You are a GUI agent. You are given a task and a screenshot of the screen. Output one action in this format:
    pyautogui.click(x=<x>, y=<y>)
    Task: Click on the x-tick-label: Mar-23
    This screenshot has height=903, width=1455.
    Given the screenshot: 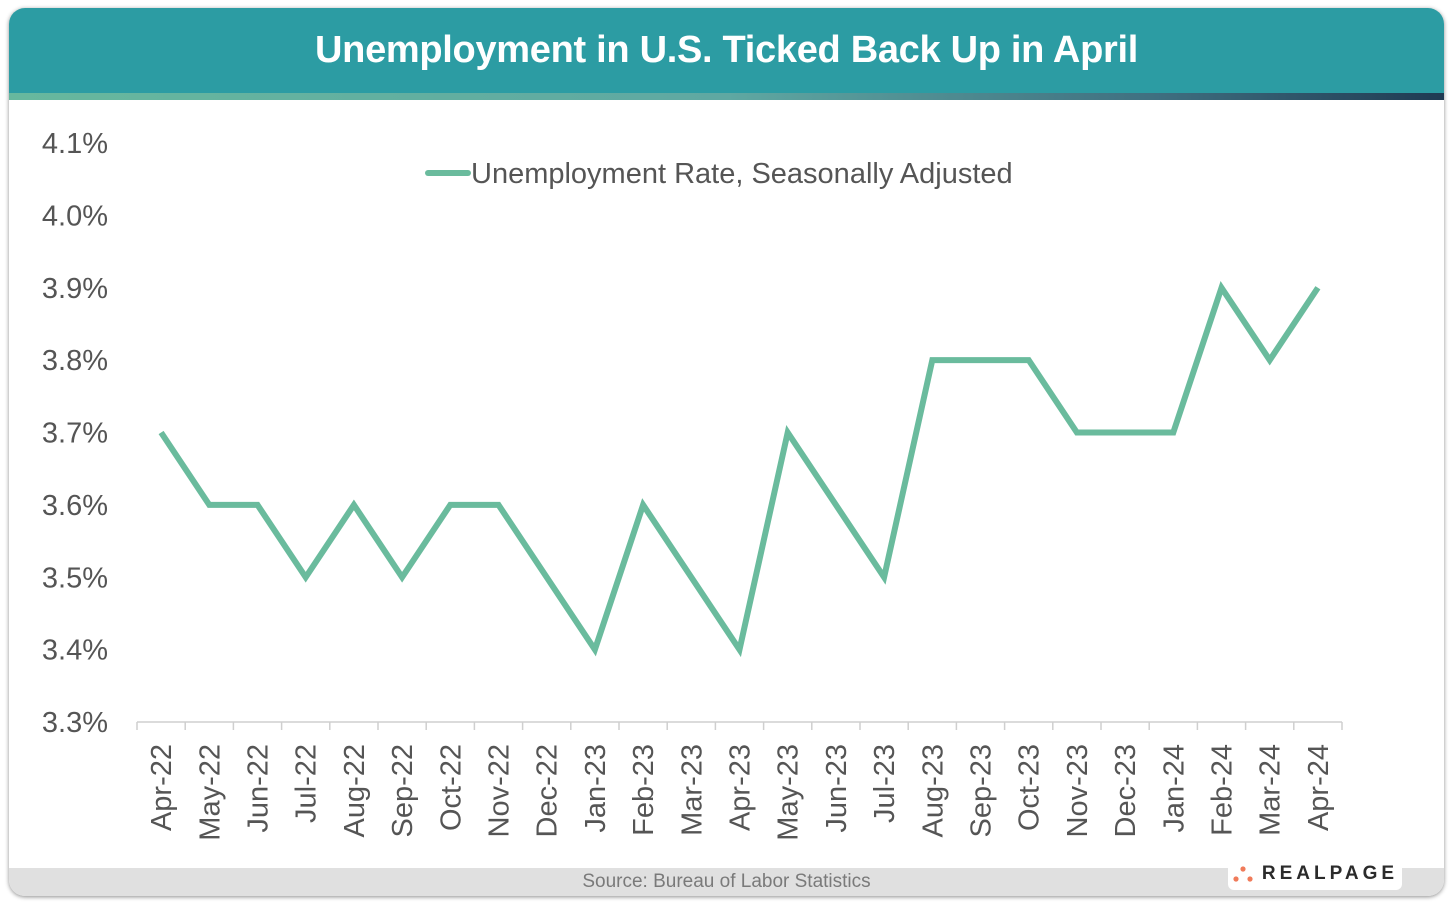 What is the action you would take?
    pyautogui.click(x=692, y=790)
    